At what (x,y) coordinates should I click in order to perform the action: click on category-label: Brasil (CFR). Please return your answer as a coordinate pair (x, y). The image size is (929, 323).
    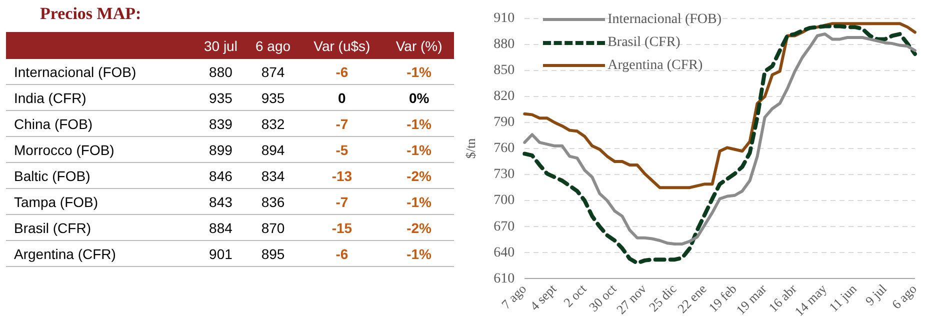
    Looking at the image, I should click on (101, 227).